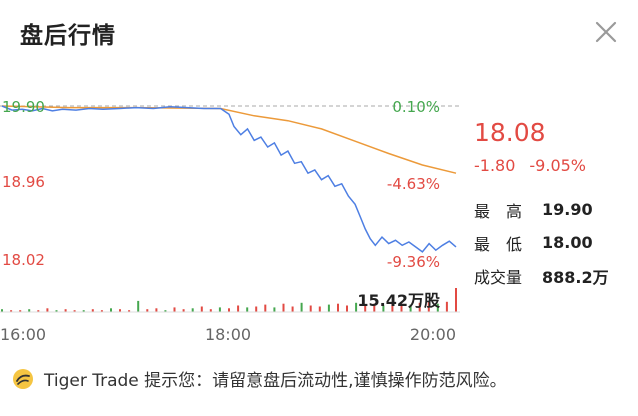 The width and height of the screenshot is (638, 416). Describe the element at coordinates (399, 300) in the screenshot. I see `volume-label: 15.42万股` at that location.